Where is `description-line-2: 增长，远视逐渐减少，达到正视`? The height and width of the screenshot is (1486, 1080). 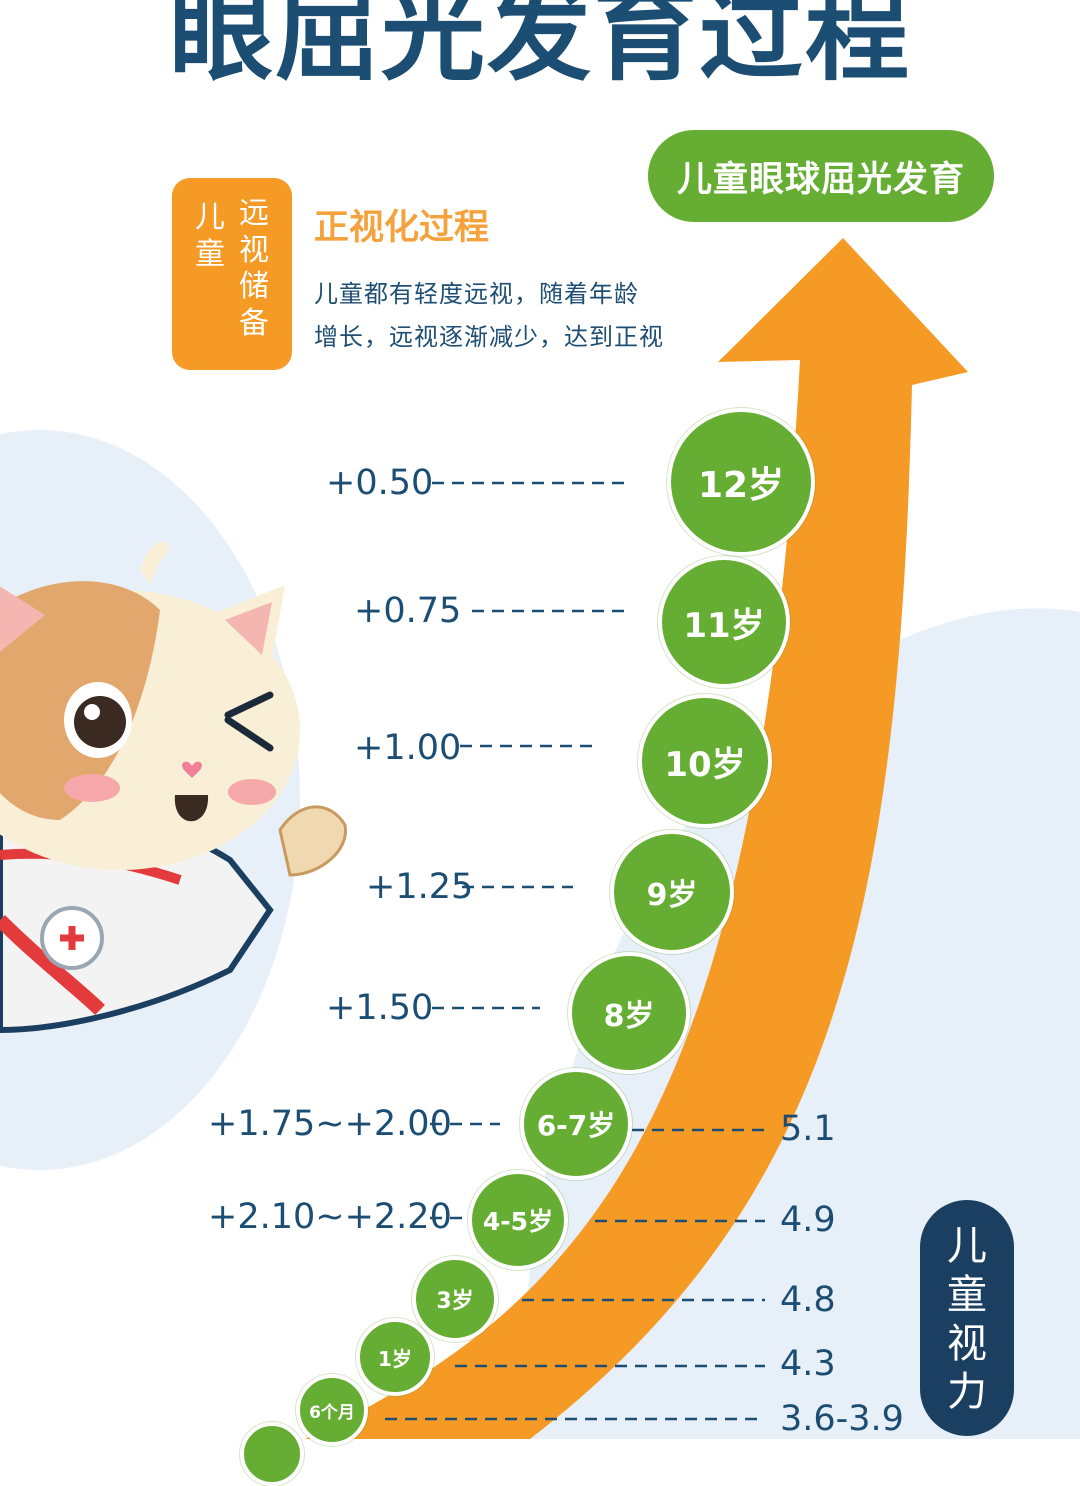 description-line-2: 增长，远视逐渐减少，达到正视 is located at coordinates (489, 337).